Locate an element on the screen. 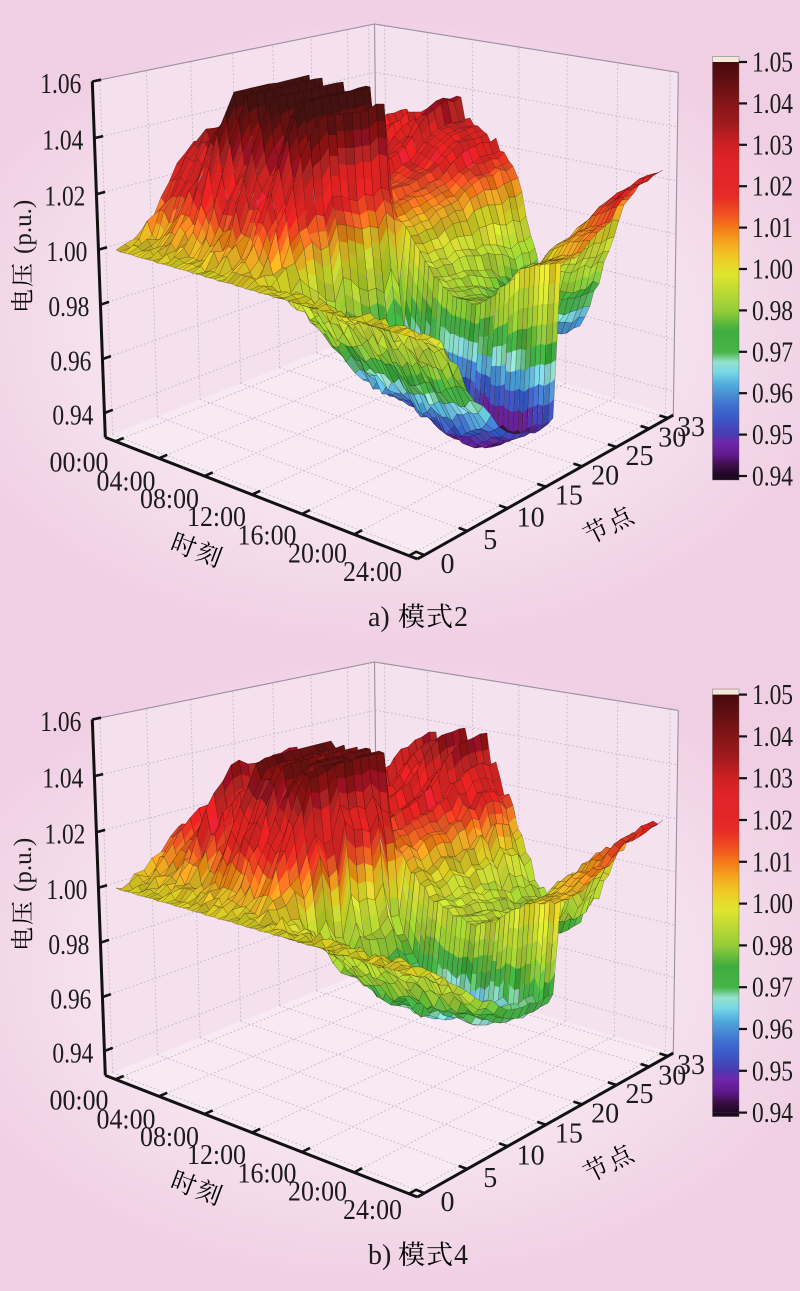 This screenshot has width=800, height=1291. svg-text: 4 is located at coordinates (461, 1255).